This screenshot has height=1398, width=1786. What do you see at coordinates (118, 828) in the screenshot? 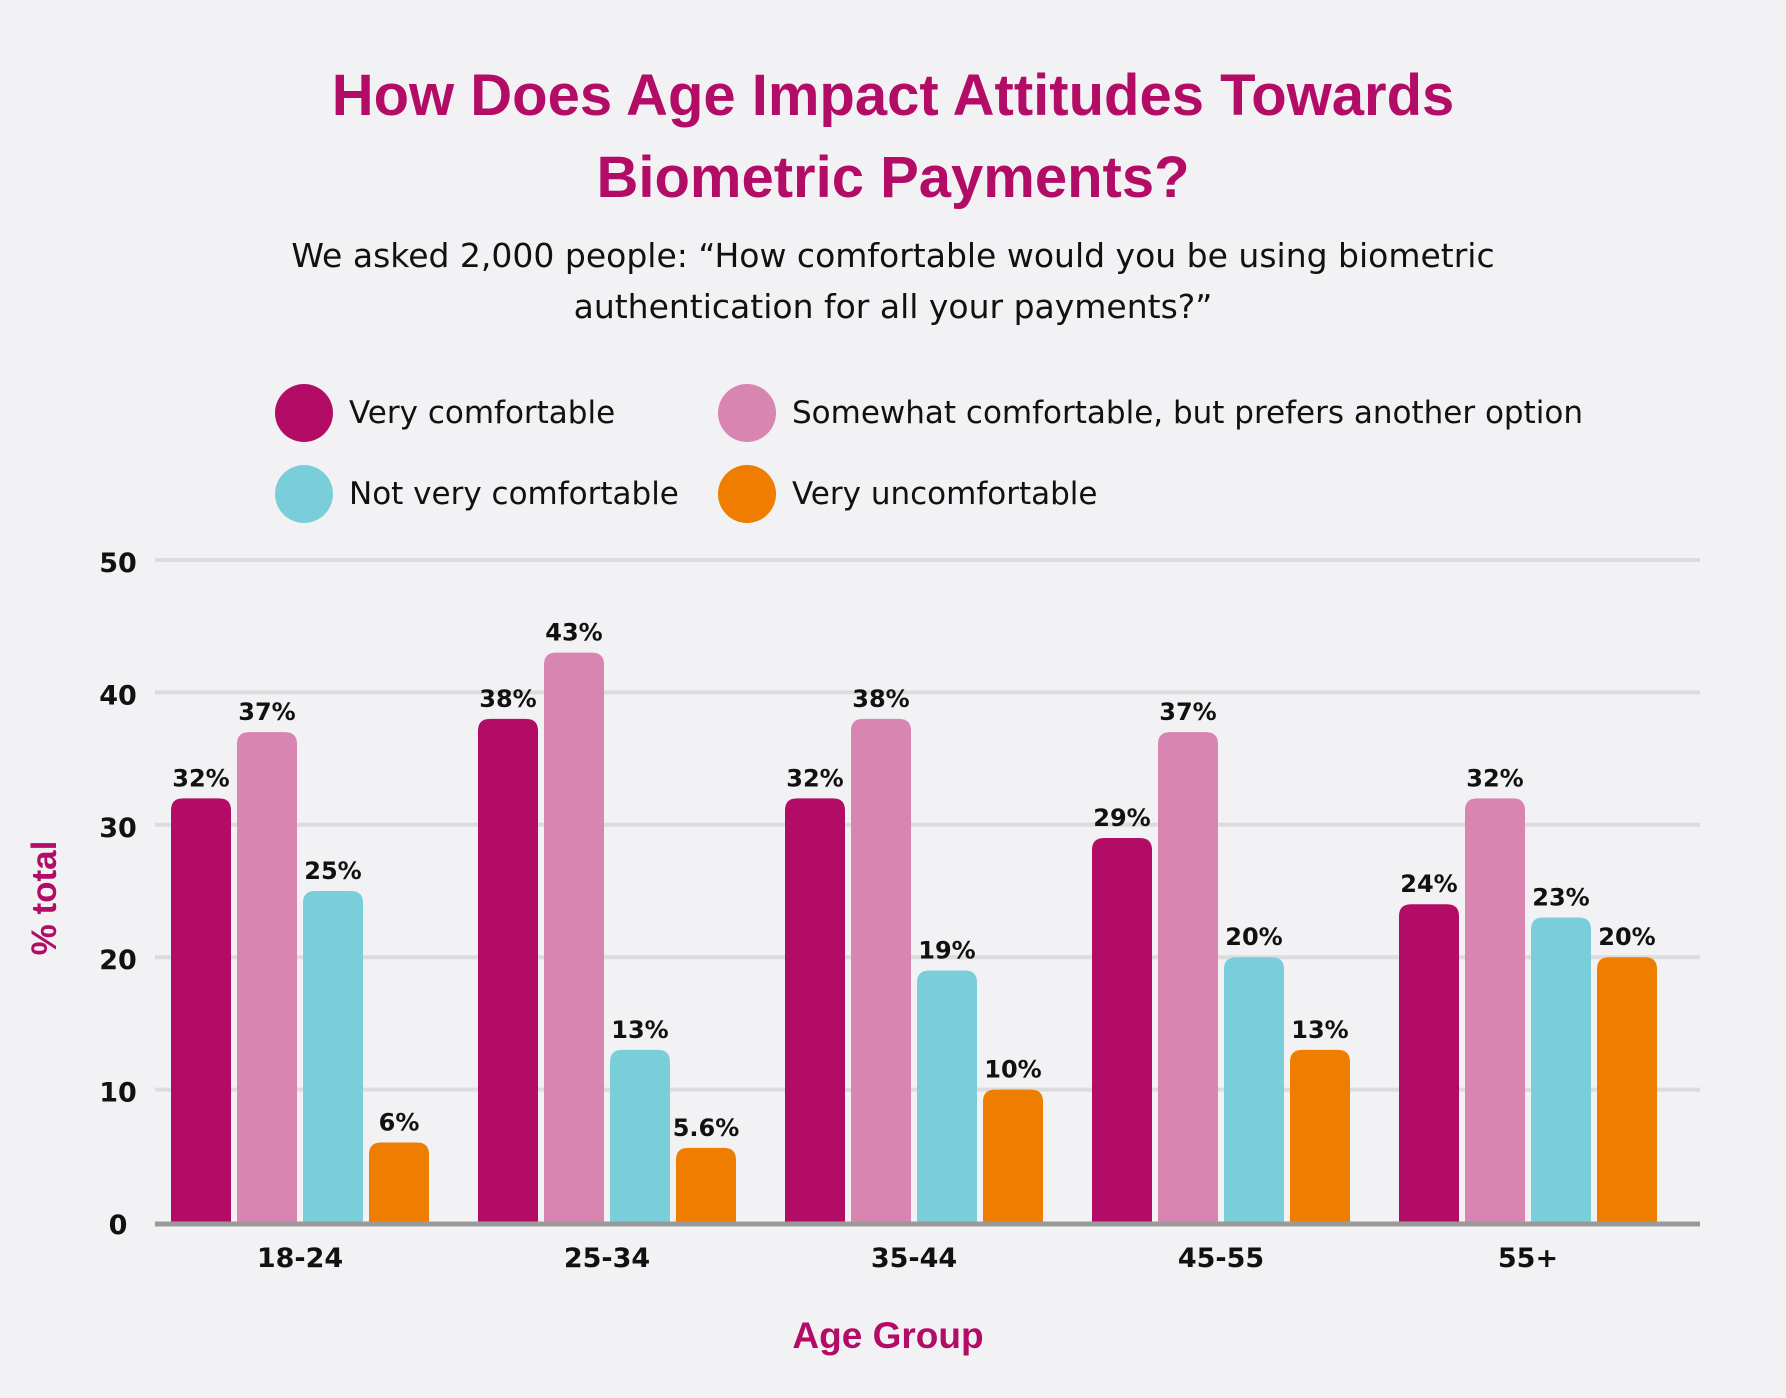
I see `y-tick-30: 30` at bounding box center [118, 828].